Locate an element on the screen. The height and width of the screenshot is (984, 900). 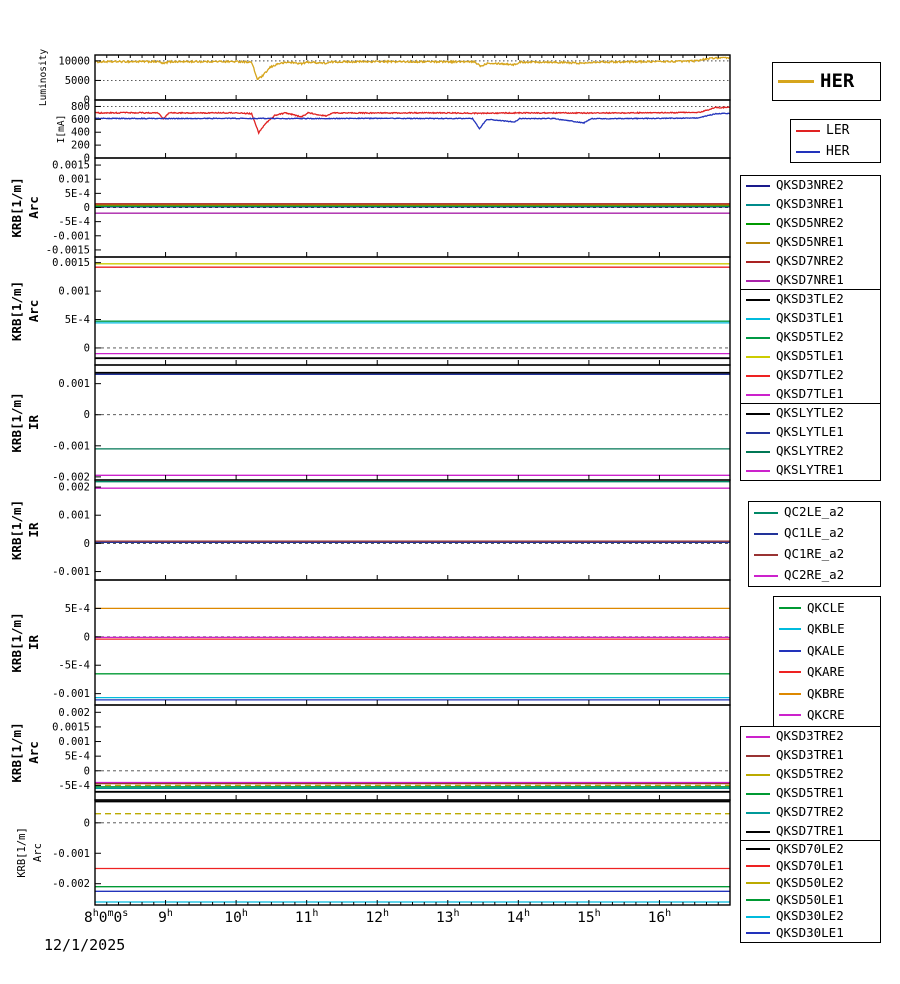
legend-entry-QKSD3TLE2: QKSD3TLE2 is located at coordinates (810, 299).